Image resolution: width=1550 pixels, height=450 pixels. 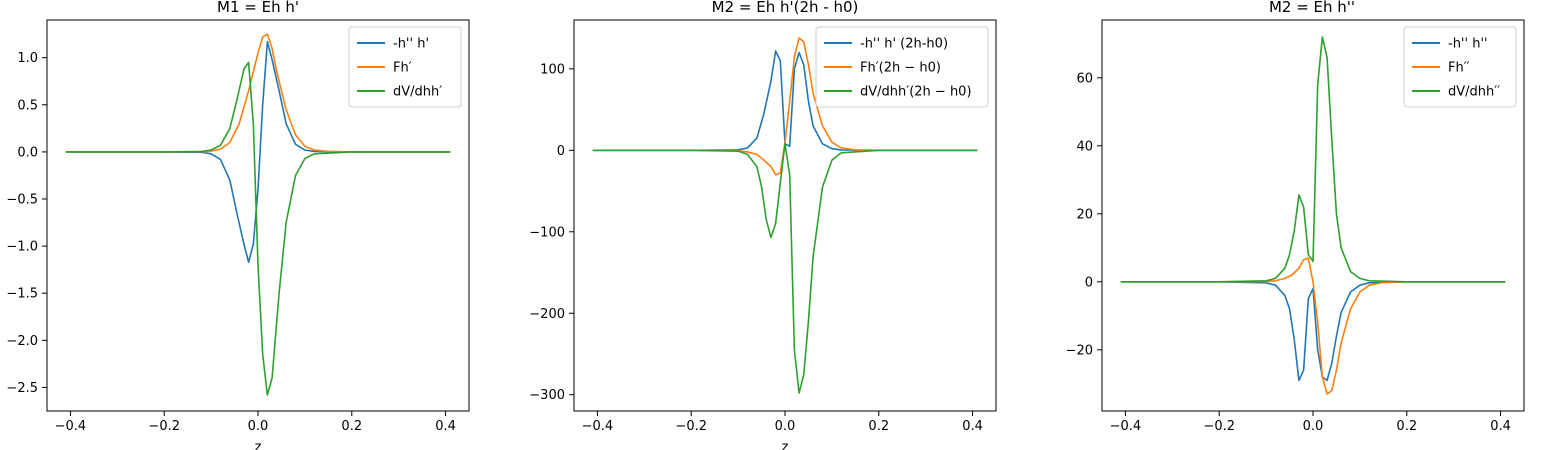 What do you see at coordinates (22, 247) in the screenshot?
I see `y-tick-label: −1.0` at bounding box center [22, 247].